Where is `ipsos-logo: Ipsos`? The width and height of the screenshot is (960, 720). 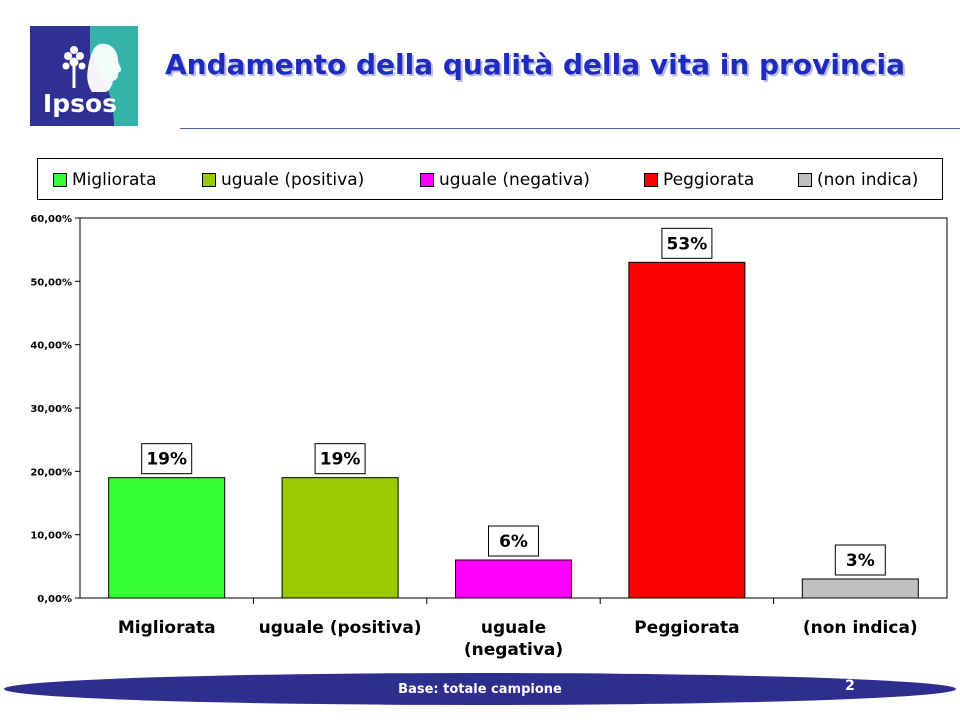 ipsos-logo: Ipsos is located at coordinates (84, 76).